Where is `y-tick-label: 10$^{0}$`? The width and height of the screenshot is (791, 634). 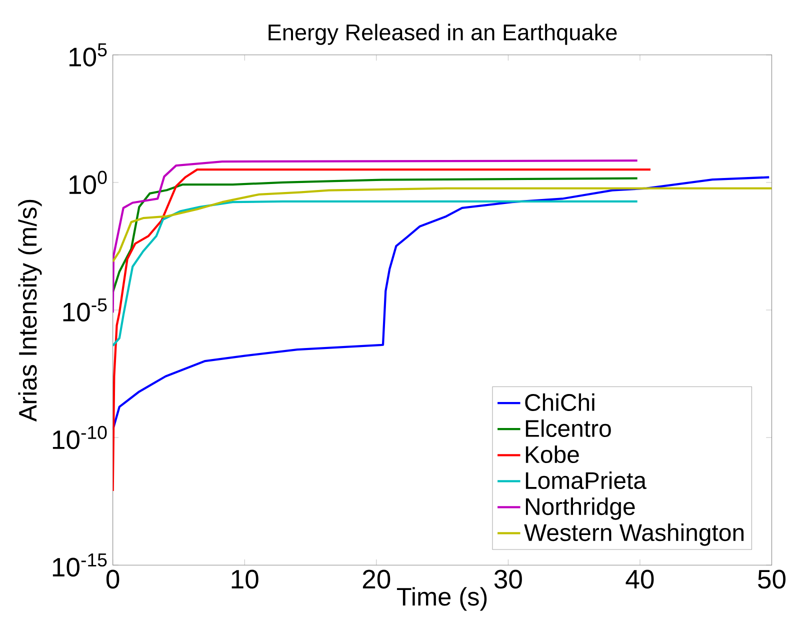 y-tick-label: 10$^{0}$ is located at coordinates (88, 182).